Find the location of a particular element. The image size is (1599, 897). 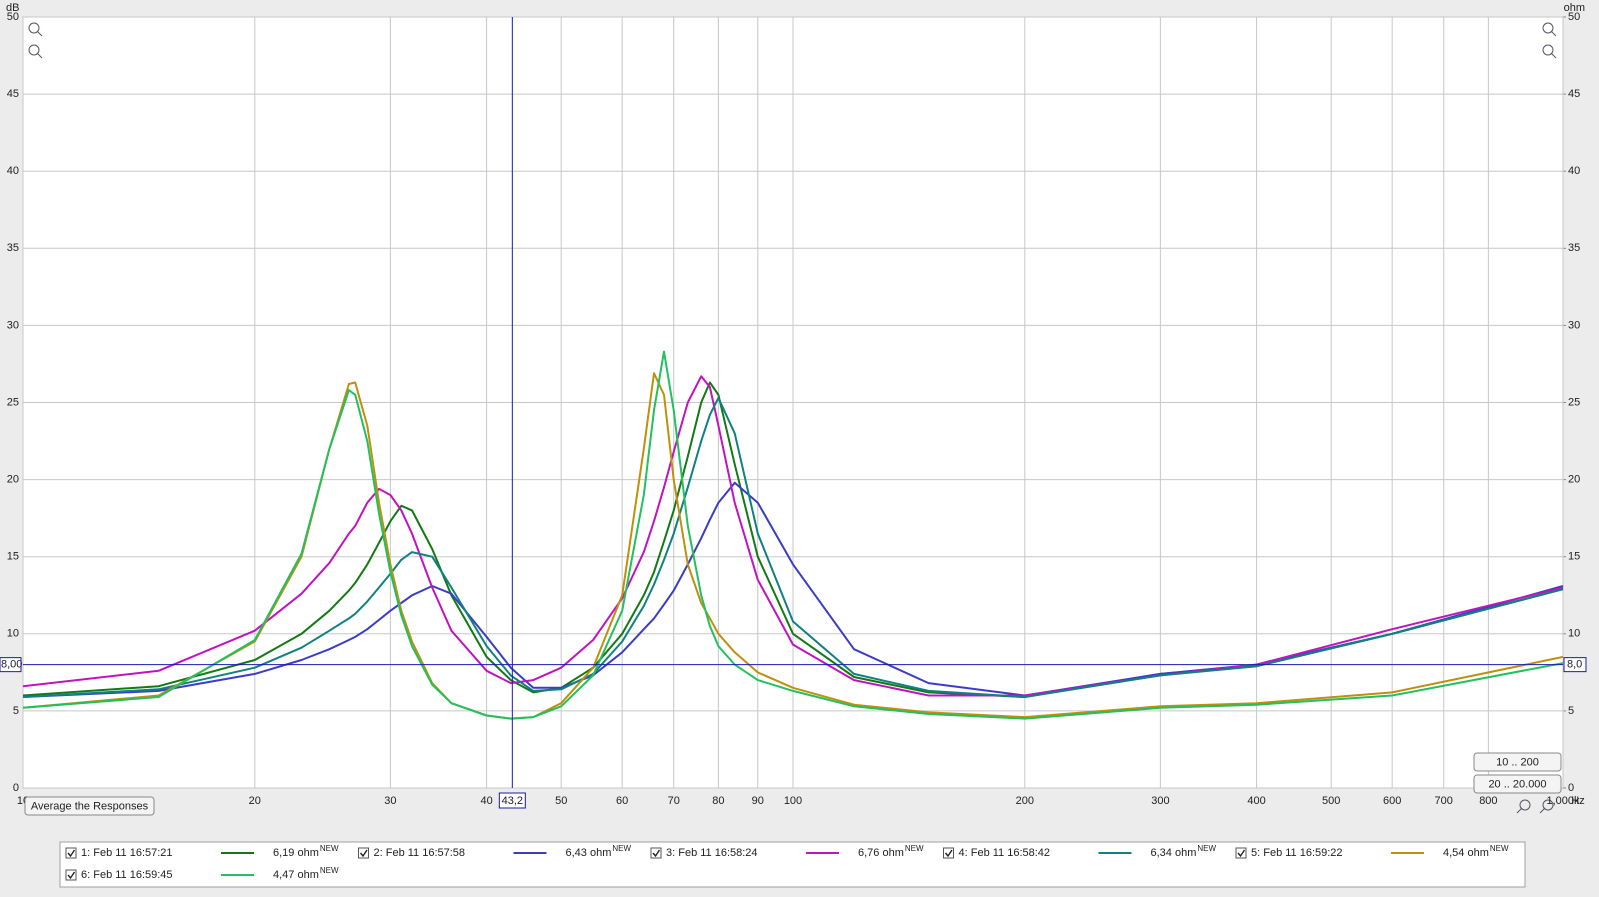

y-tick-label: 20 is located at coordinates (13, 480).